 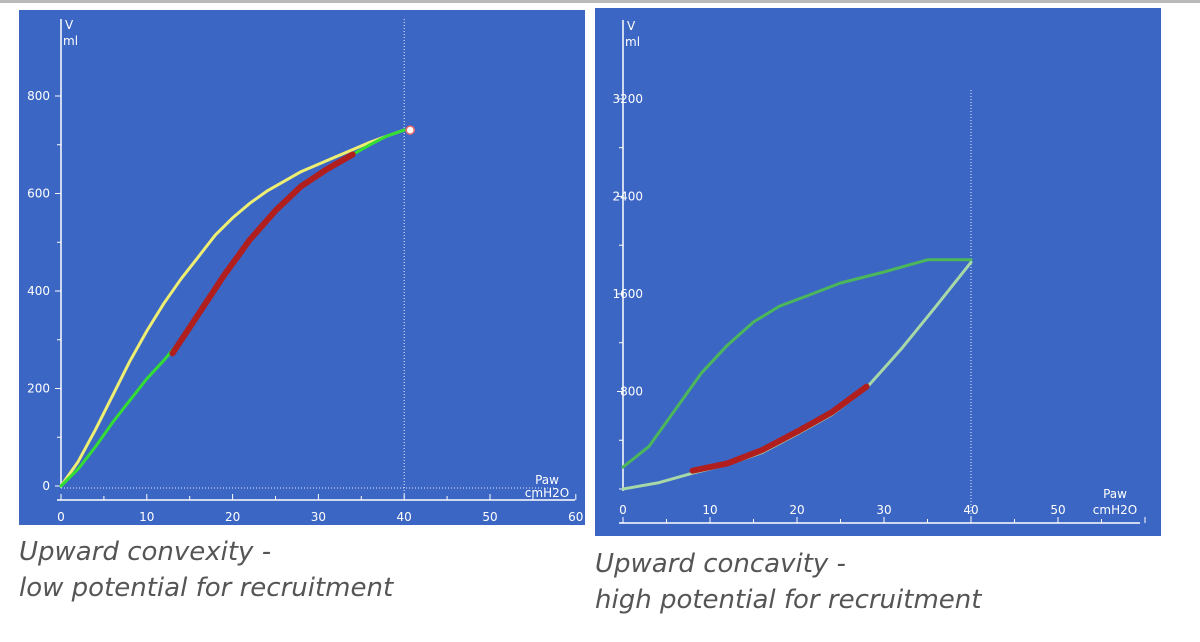 What do you see at coordinates (797, 363) in the screenshot?
I see `expiratory-curve` at bounding box center [797, 363].